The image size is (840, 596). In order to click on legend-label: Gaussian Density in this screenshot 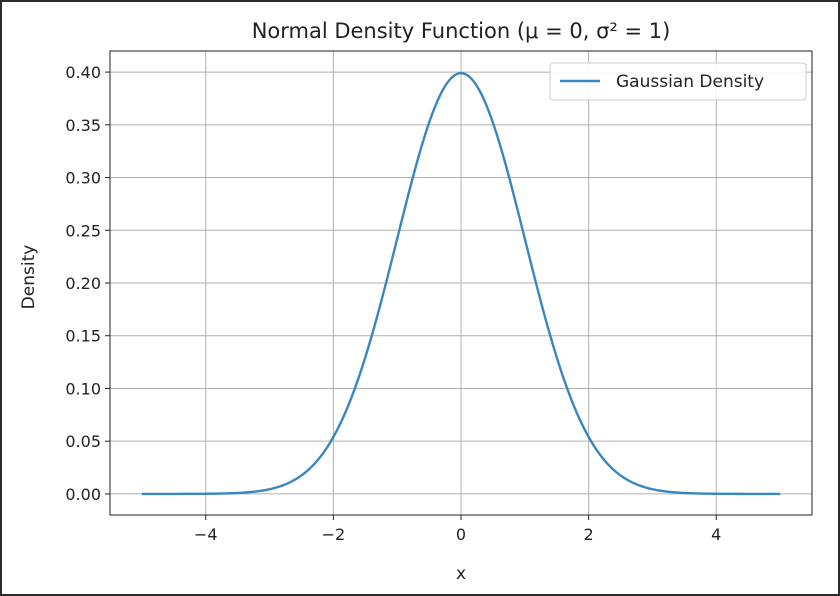, I will do `click(690, 82)`.